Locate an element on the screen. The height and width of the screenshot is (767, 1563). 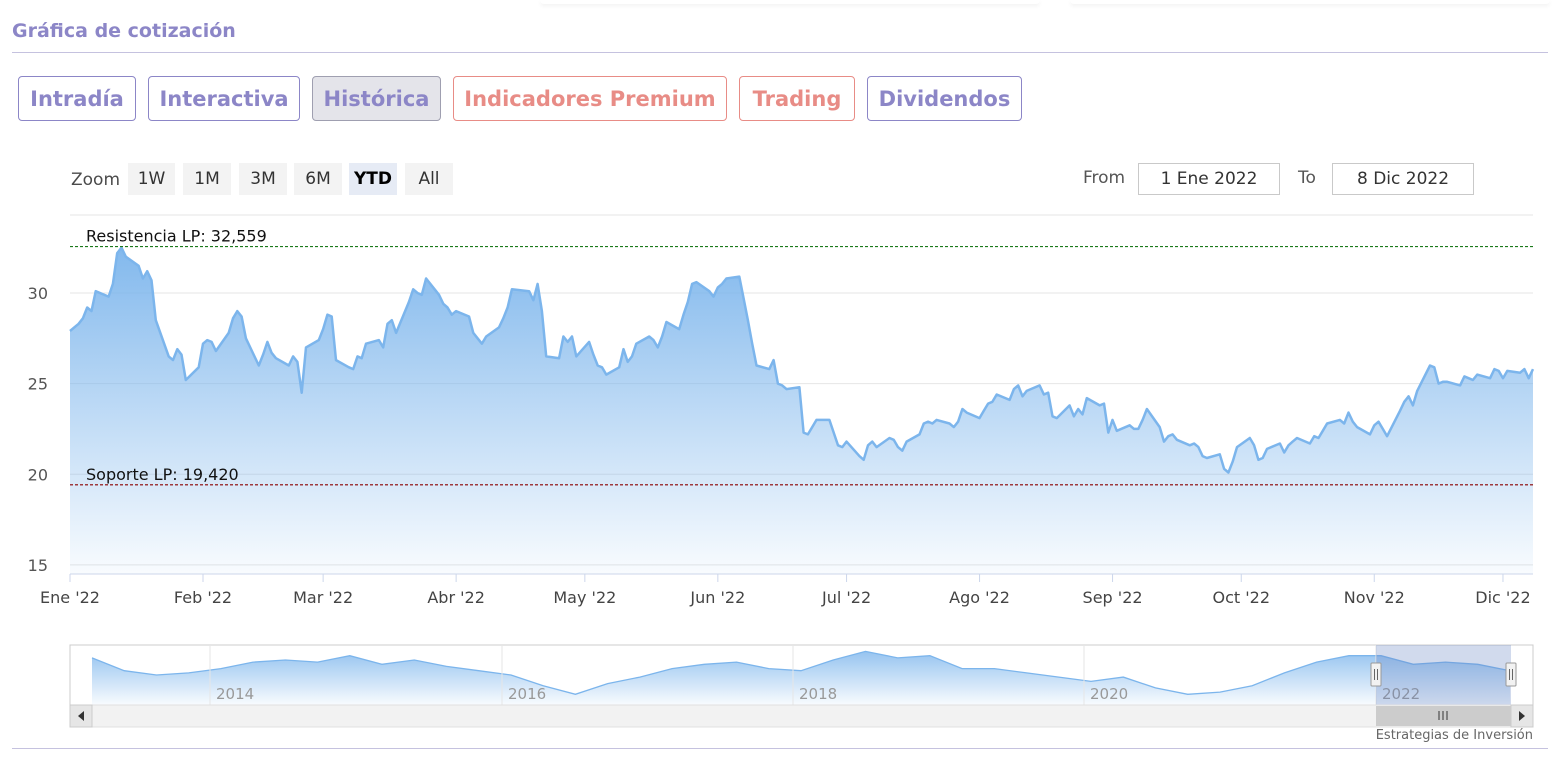
tab-interactiva: Interactiva is located at coordinates (224, 98).